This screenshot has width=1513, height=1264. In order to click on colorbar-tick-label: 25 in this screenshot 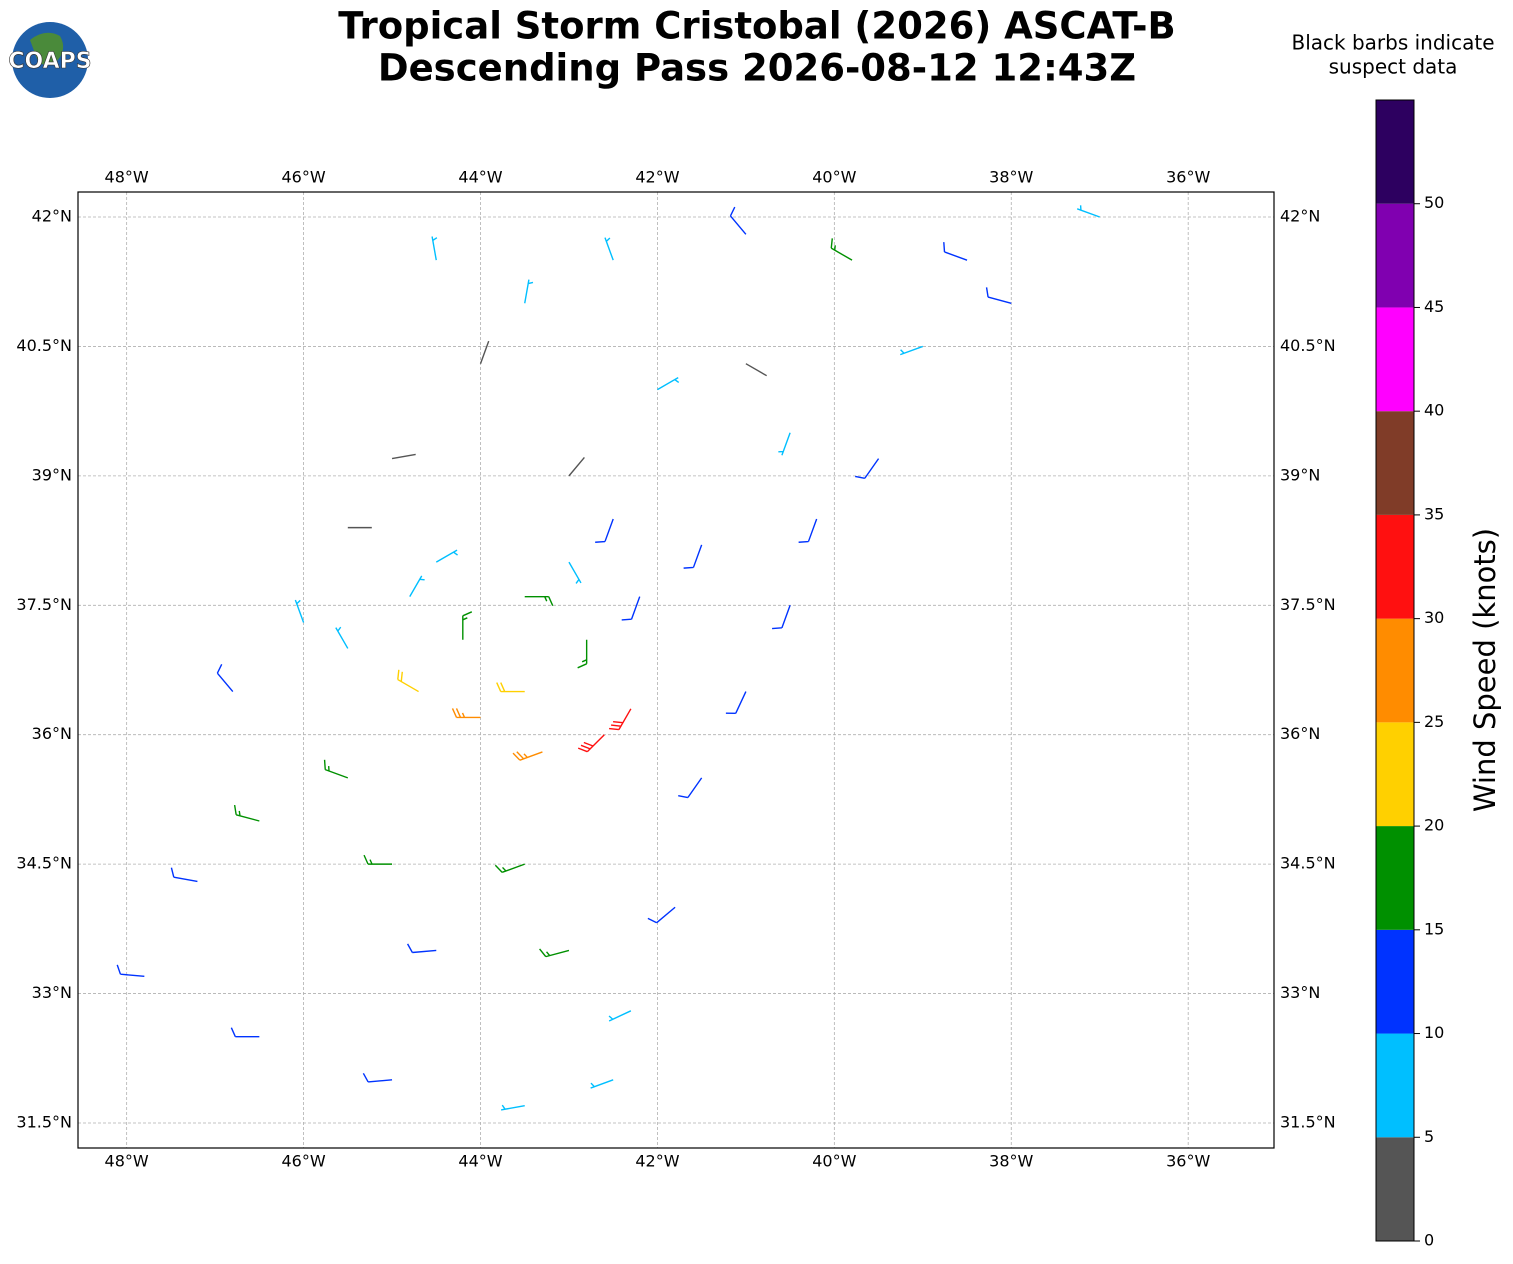, I will do `click(1434, 721)`.